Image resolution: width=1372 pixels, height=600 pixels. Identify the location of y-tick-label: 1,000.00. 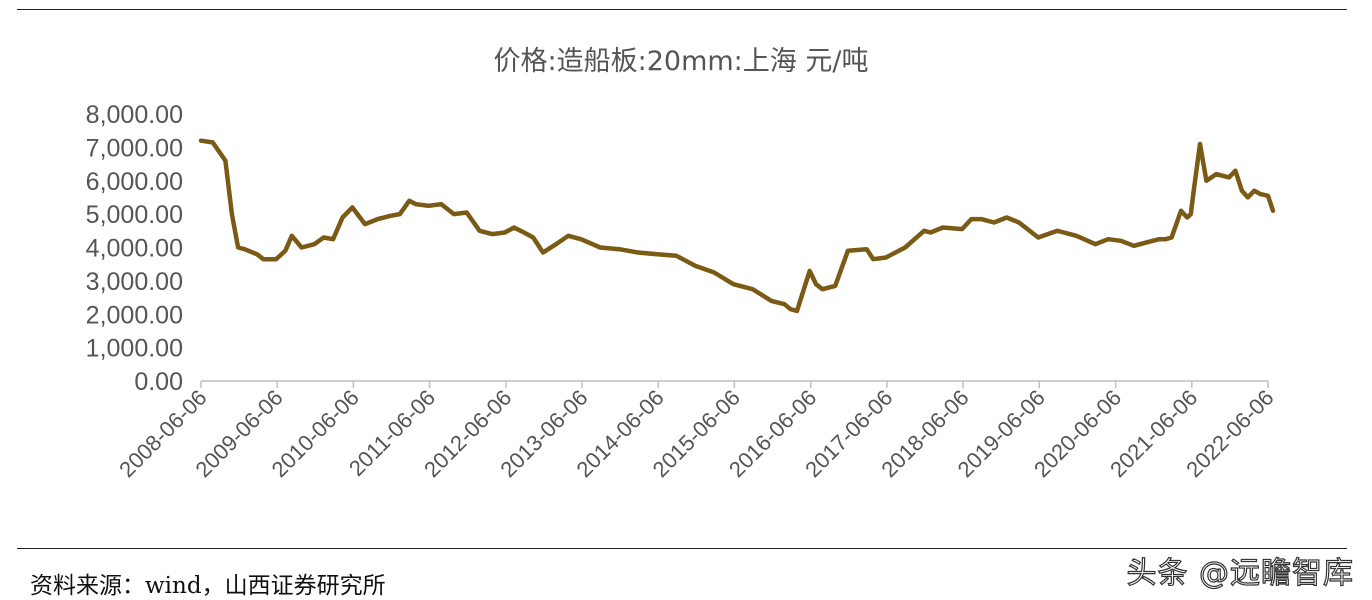
(134, 349).